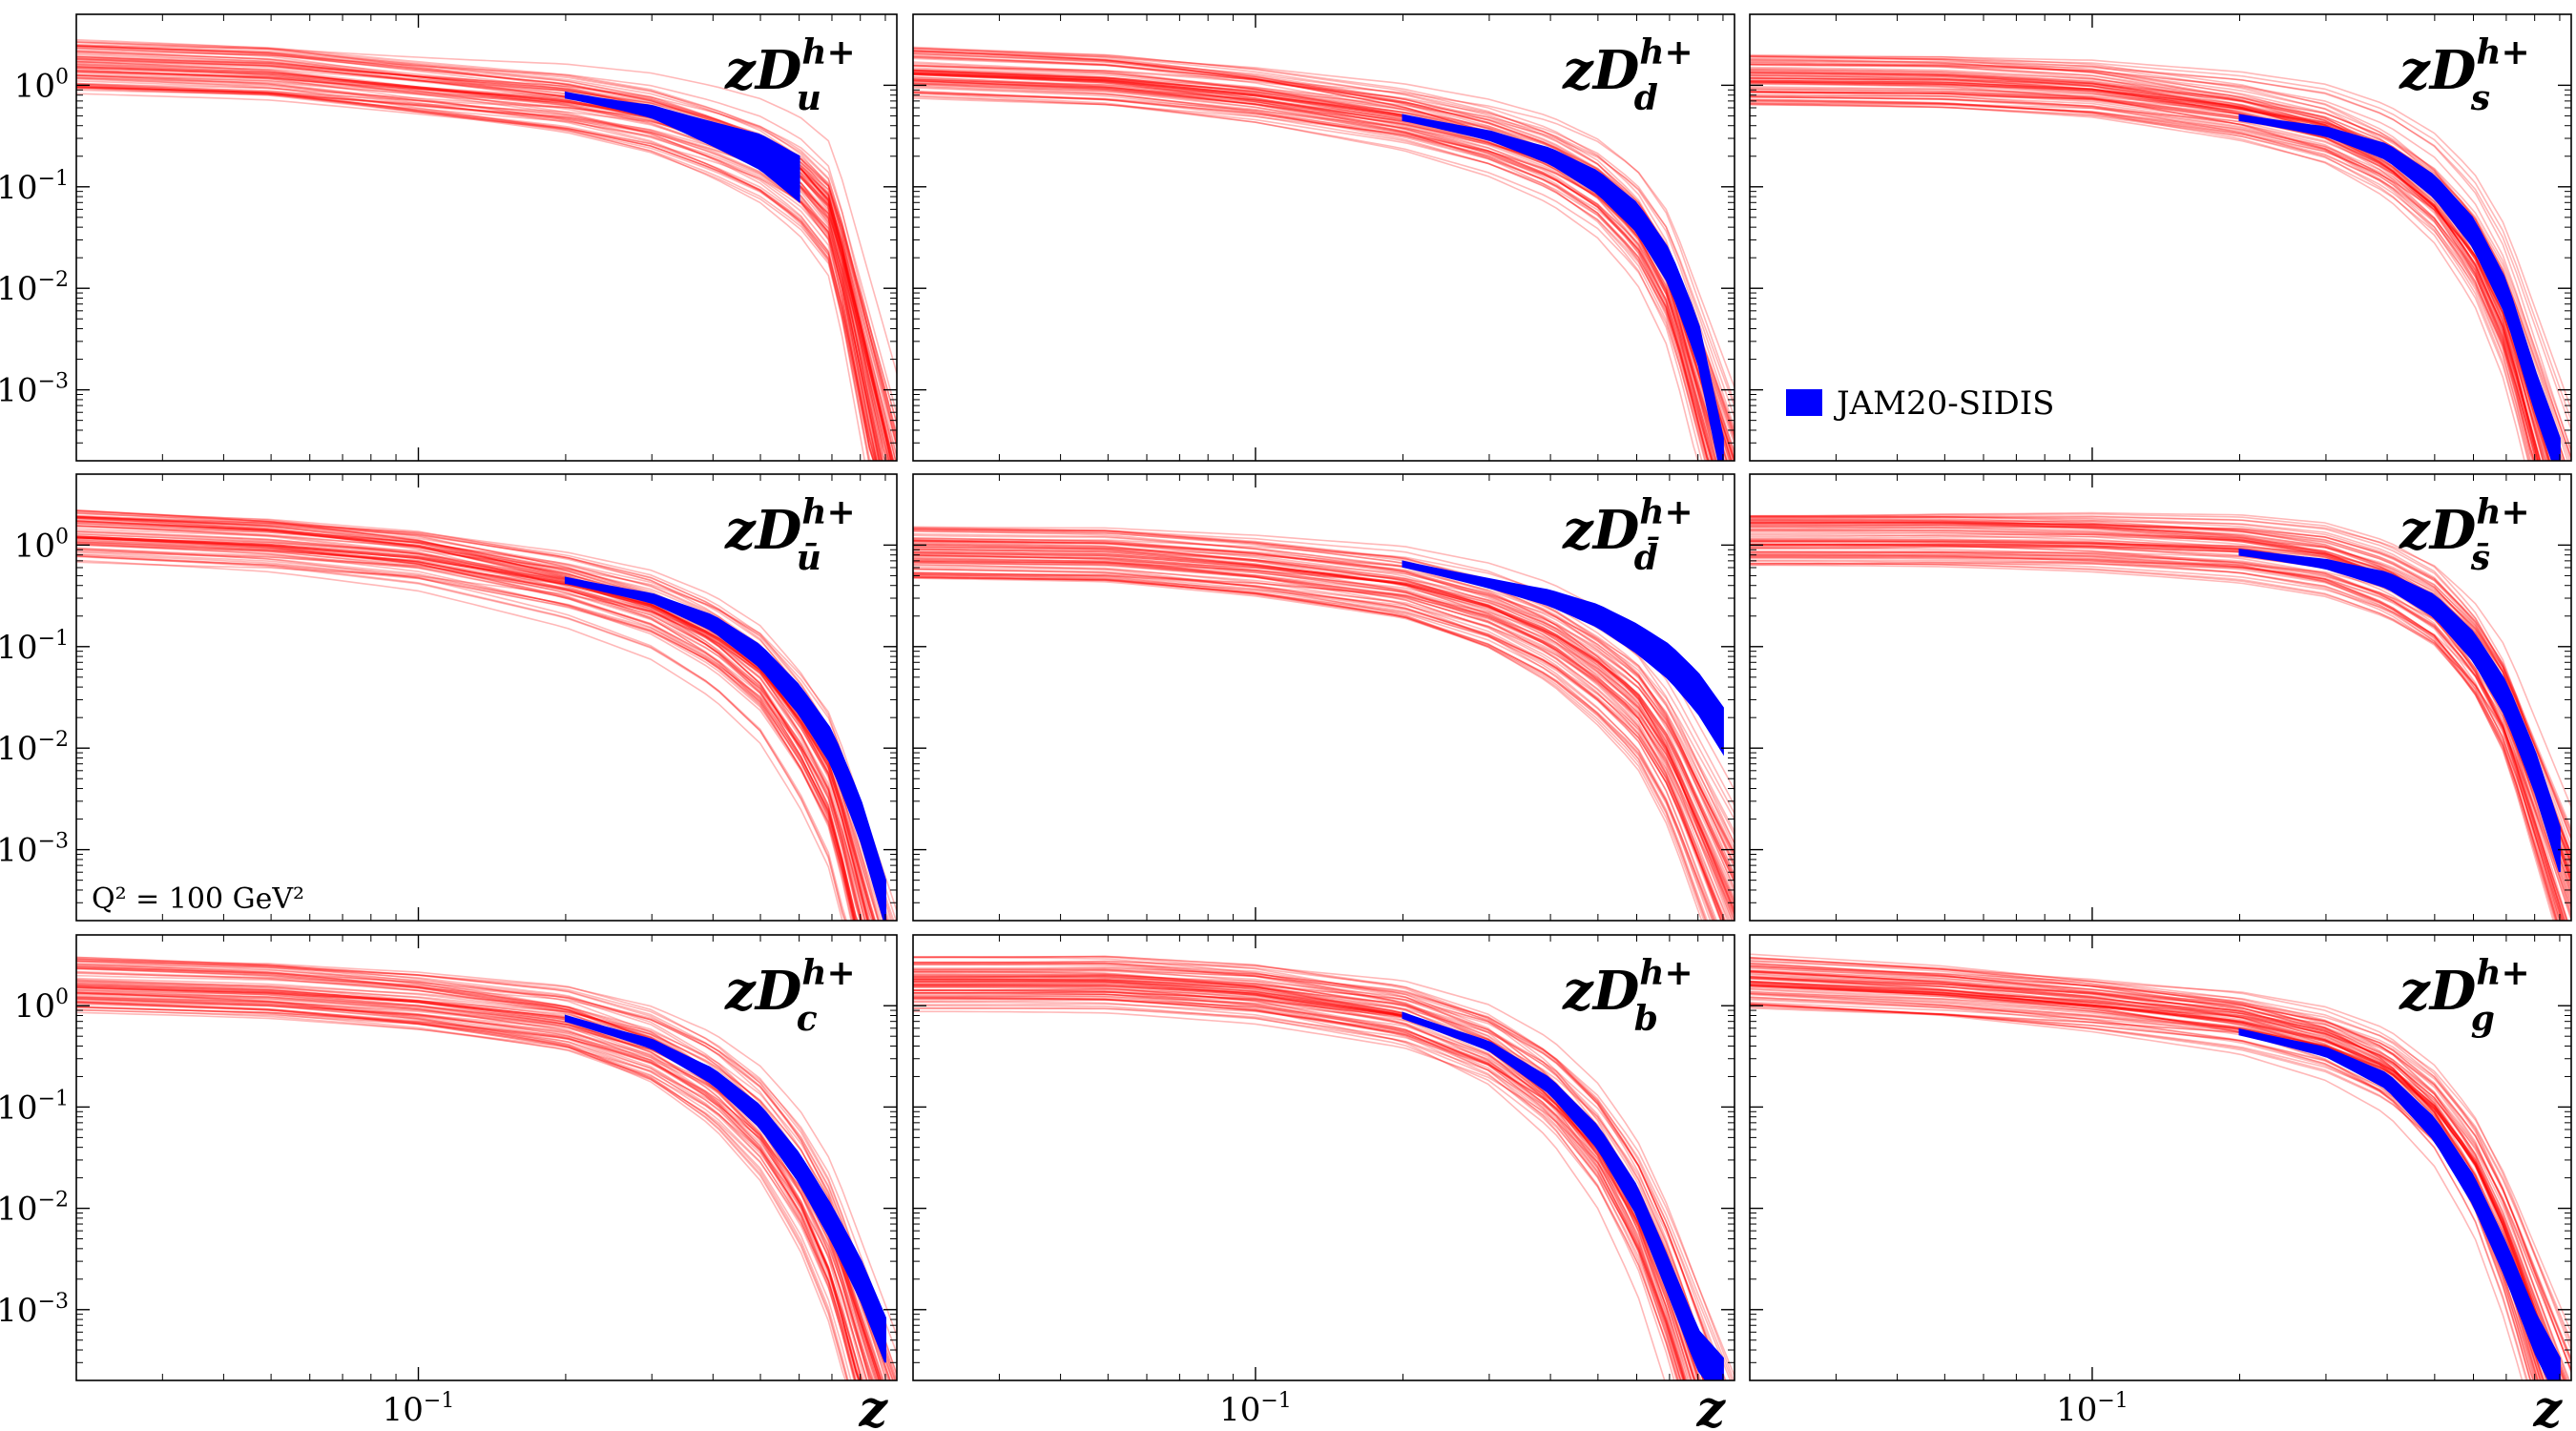 The width and height of the screenshot is (2576, 1431). Describe the element at coordinates (1804, 402) in the screenshot. I see `legend-swatch` at that location.